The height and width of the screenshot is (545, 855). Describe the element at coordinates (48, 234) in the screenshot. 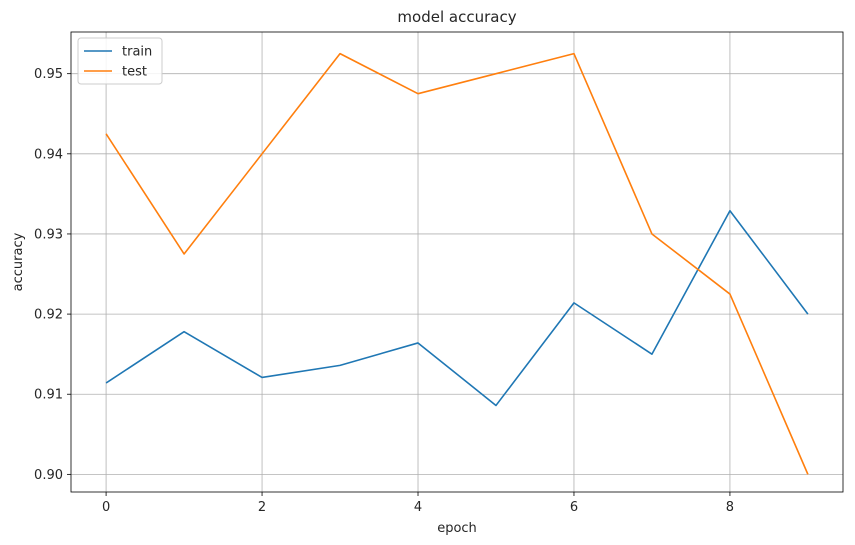

I see `y-tick-label: 0.93` at that location.